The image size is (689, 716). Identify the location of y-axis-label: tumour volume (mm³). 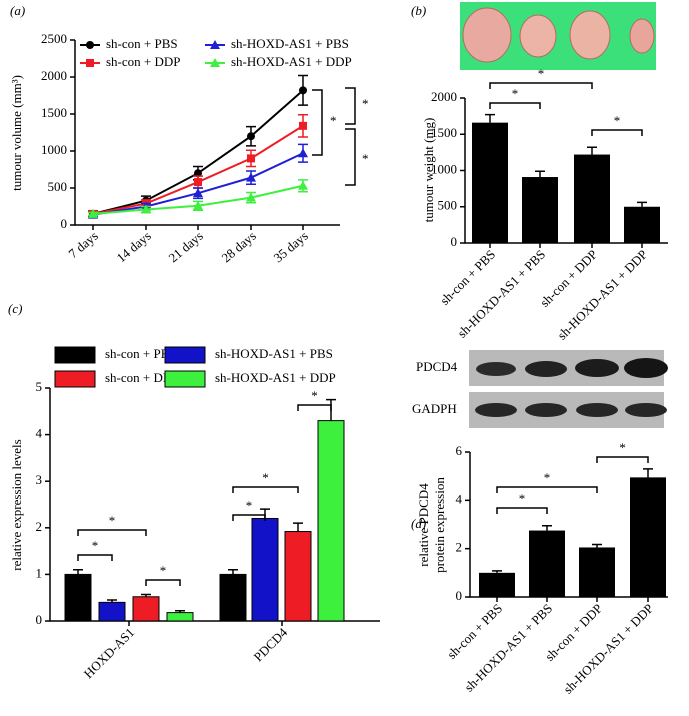
(16, 133).